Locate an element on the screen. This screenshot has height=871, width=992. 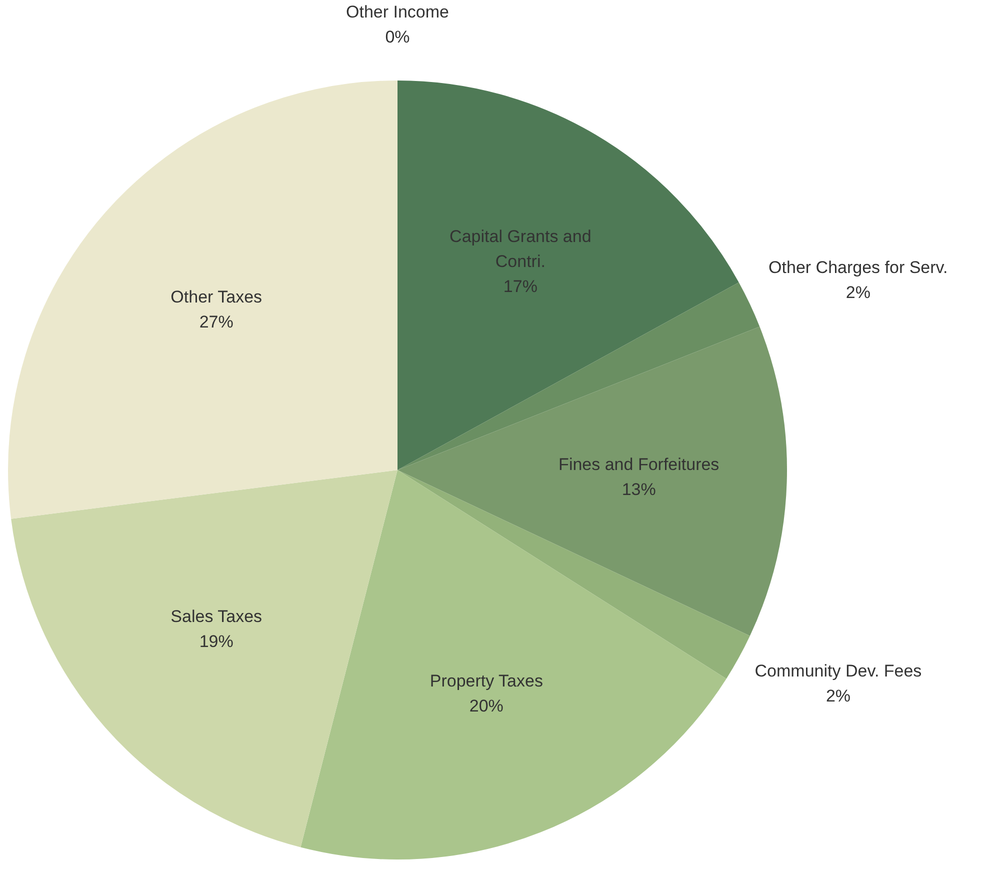
slice-label: Fines and Forfeitures is located at coordinates (639, 464).